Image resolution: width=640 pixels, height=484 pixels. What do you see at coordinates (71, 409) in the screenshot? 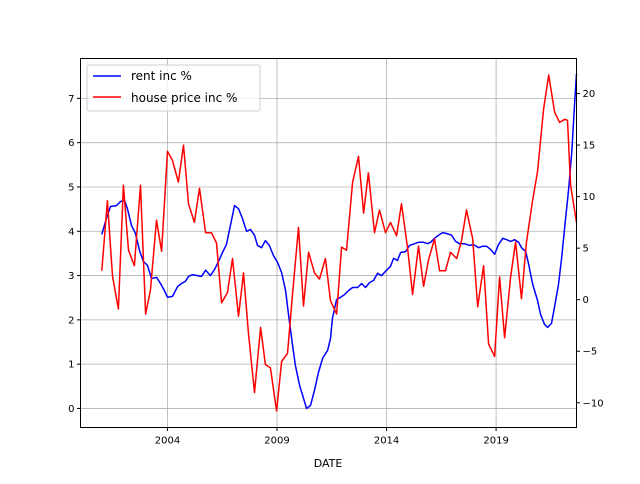
I see `left-y-tick-label: 0` at bounding box center [71, 409].